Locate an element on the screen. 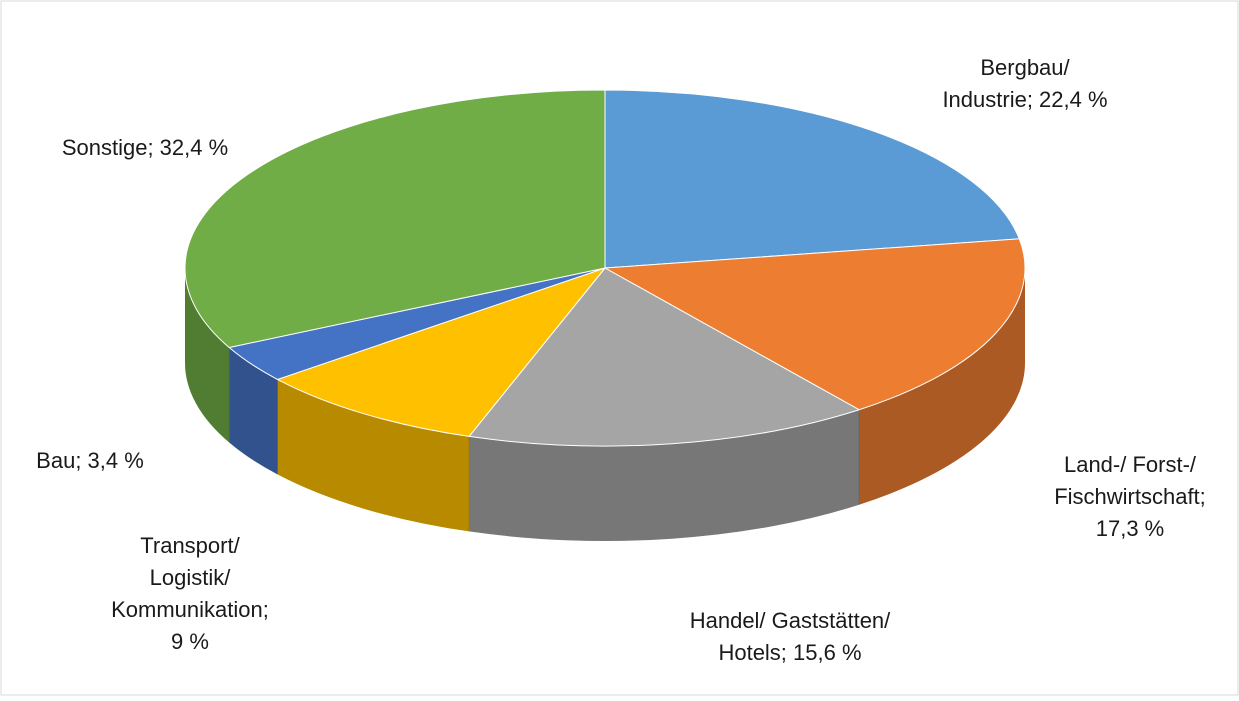 This screenshot has width=1239, height=701. data-label: Bergbau/Industrie; 22,4 % is located at coordinates (1024, 83).